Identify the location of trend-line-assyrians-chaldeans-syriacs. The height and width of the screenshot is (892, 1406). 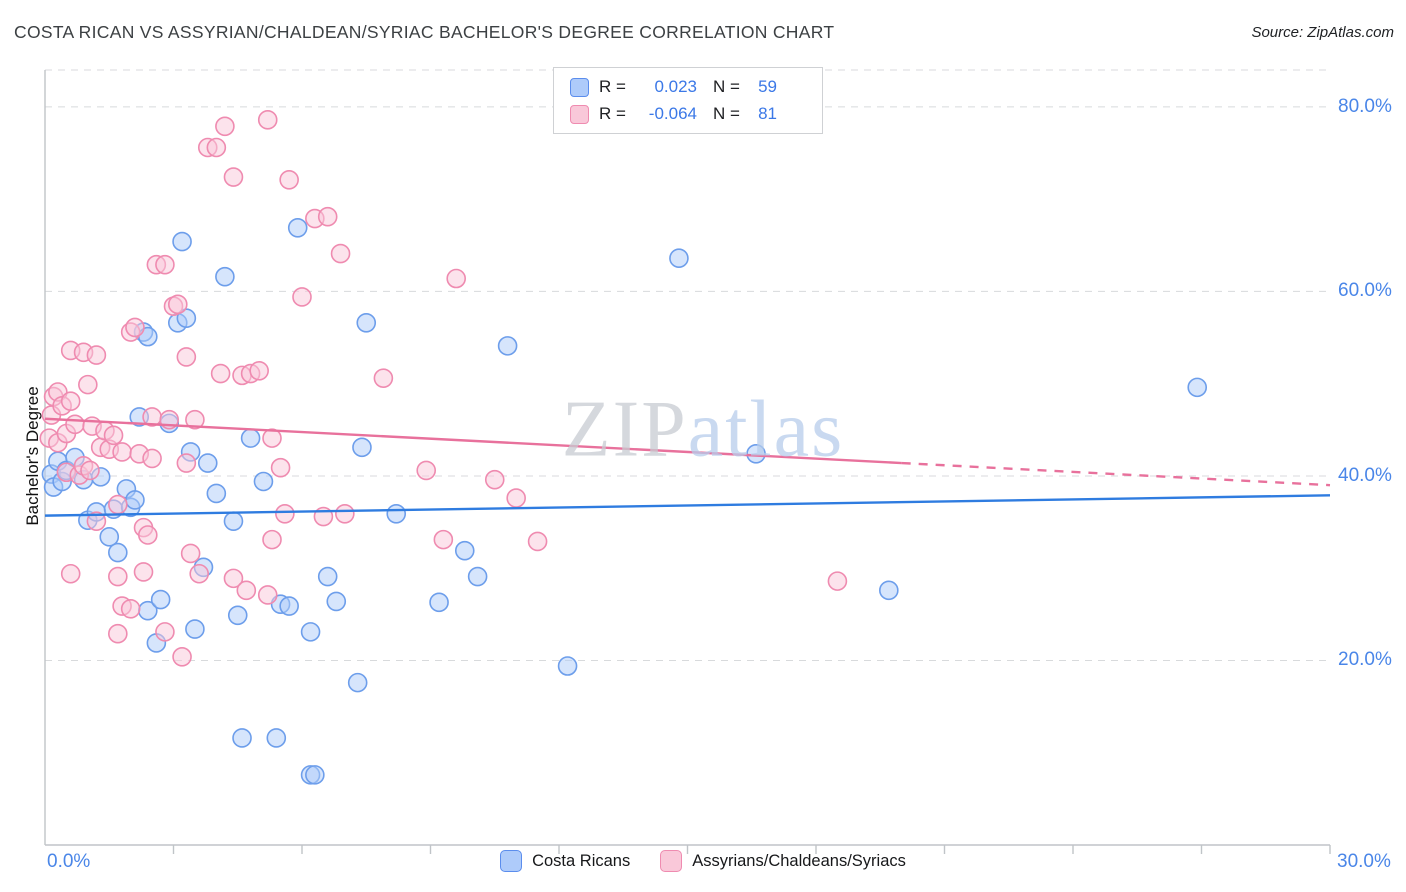
(473, 441).